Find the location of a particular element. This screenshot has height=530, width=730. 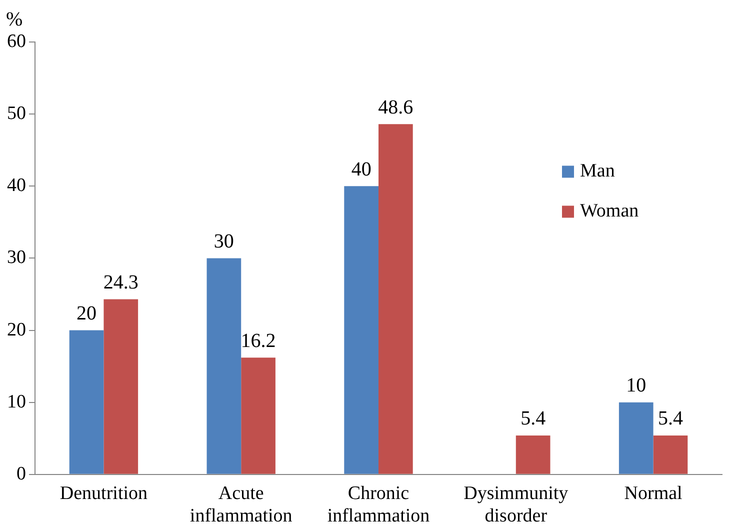

data-label: 16.2 is located at coordinates (258, 341).